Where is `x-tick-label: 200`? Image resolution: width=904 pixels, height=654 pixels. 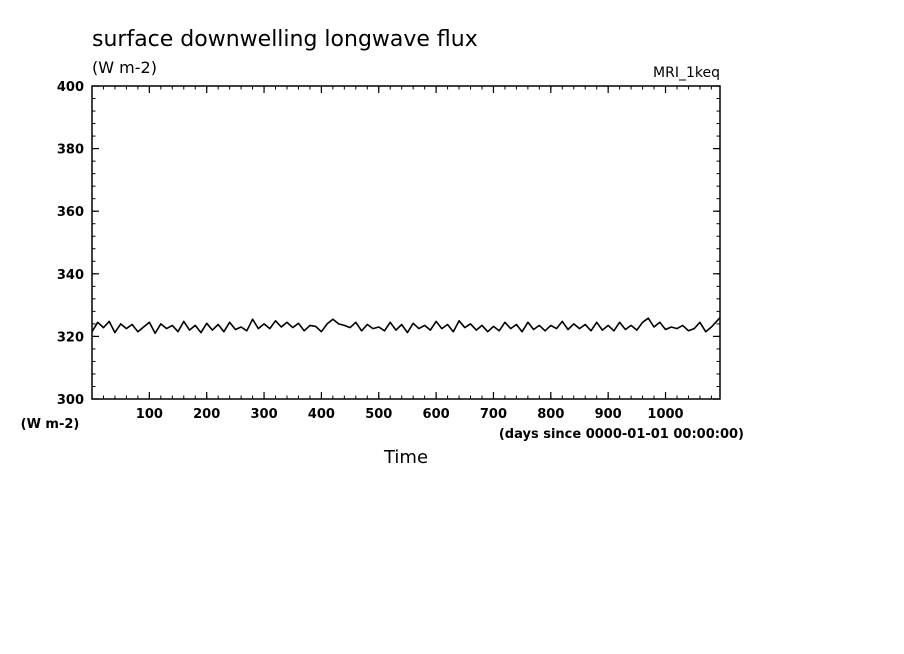 x-tick-label: 200 is located at coordinates (206, 414).